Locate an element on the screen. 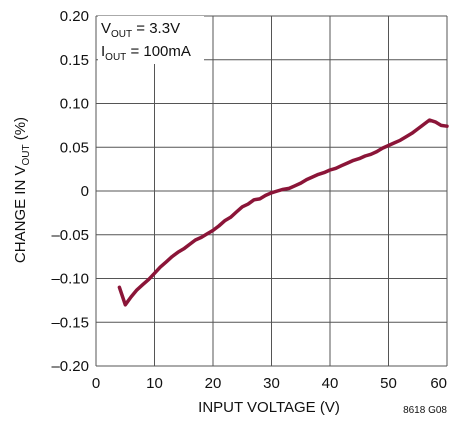 The width and height of the screenshot is (451, 421). annotation-iout: IOUT = 100mA is located at coordinates (146, 53).